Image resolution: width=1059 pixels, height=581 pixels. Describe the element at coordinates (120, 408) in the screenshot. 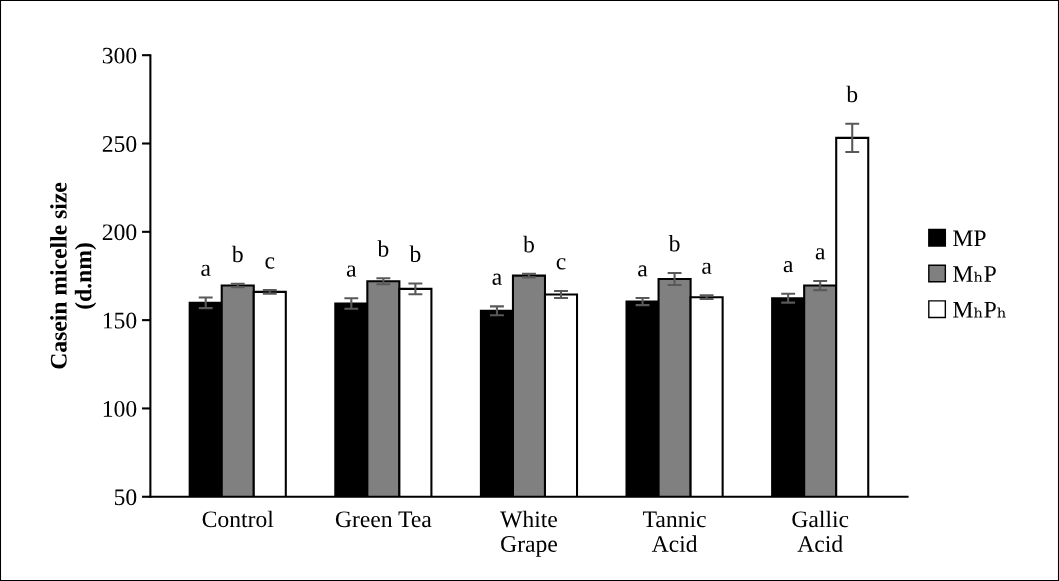

I see `y-tick-label: 100` at that location.